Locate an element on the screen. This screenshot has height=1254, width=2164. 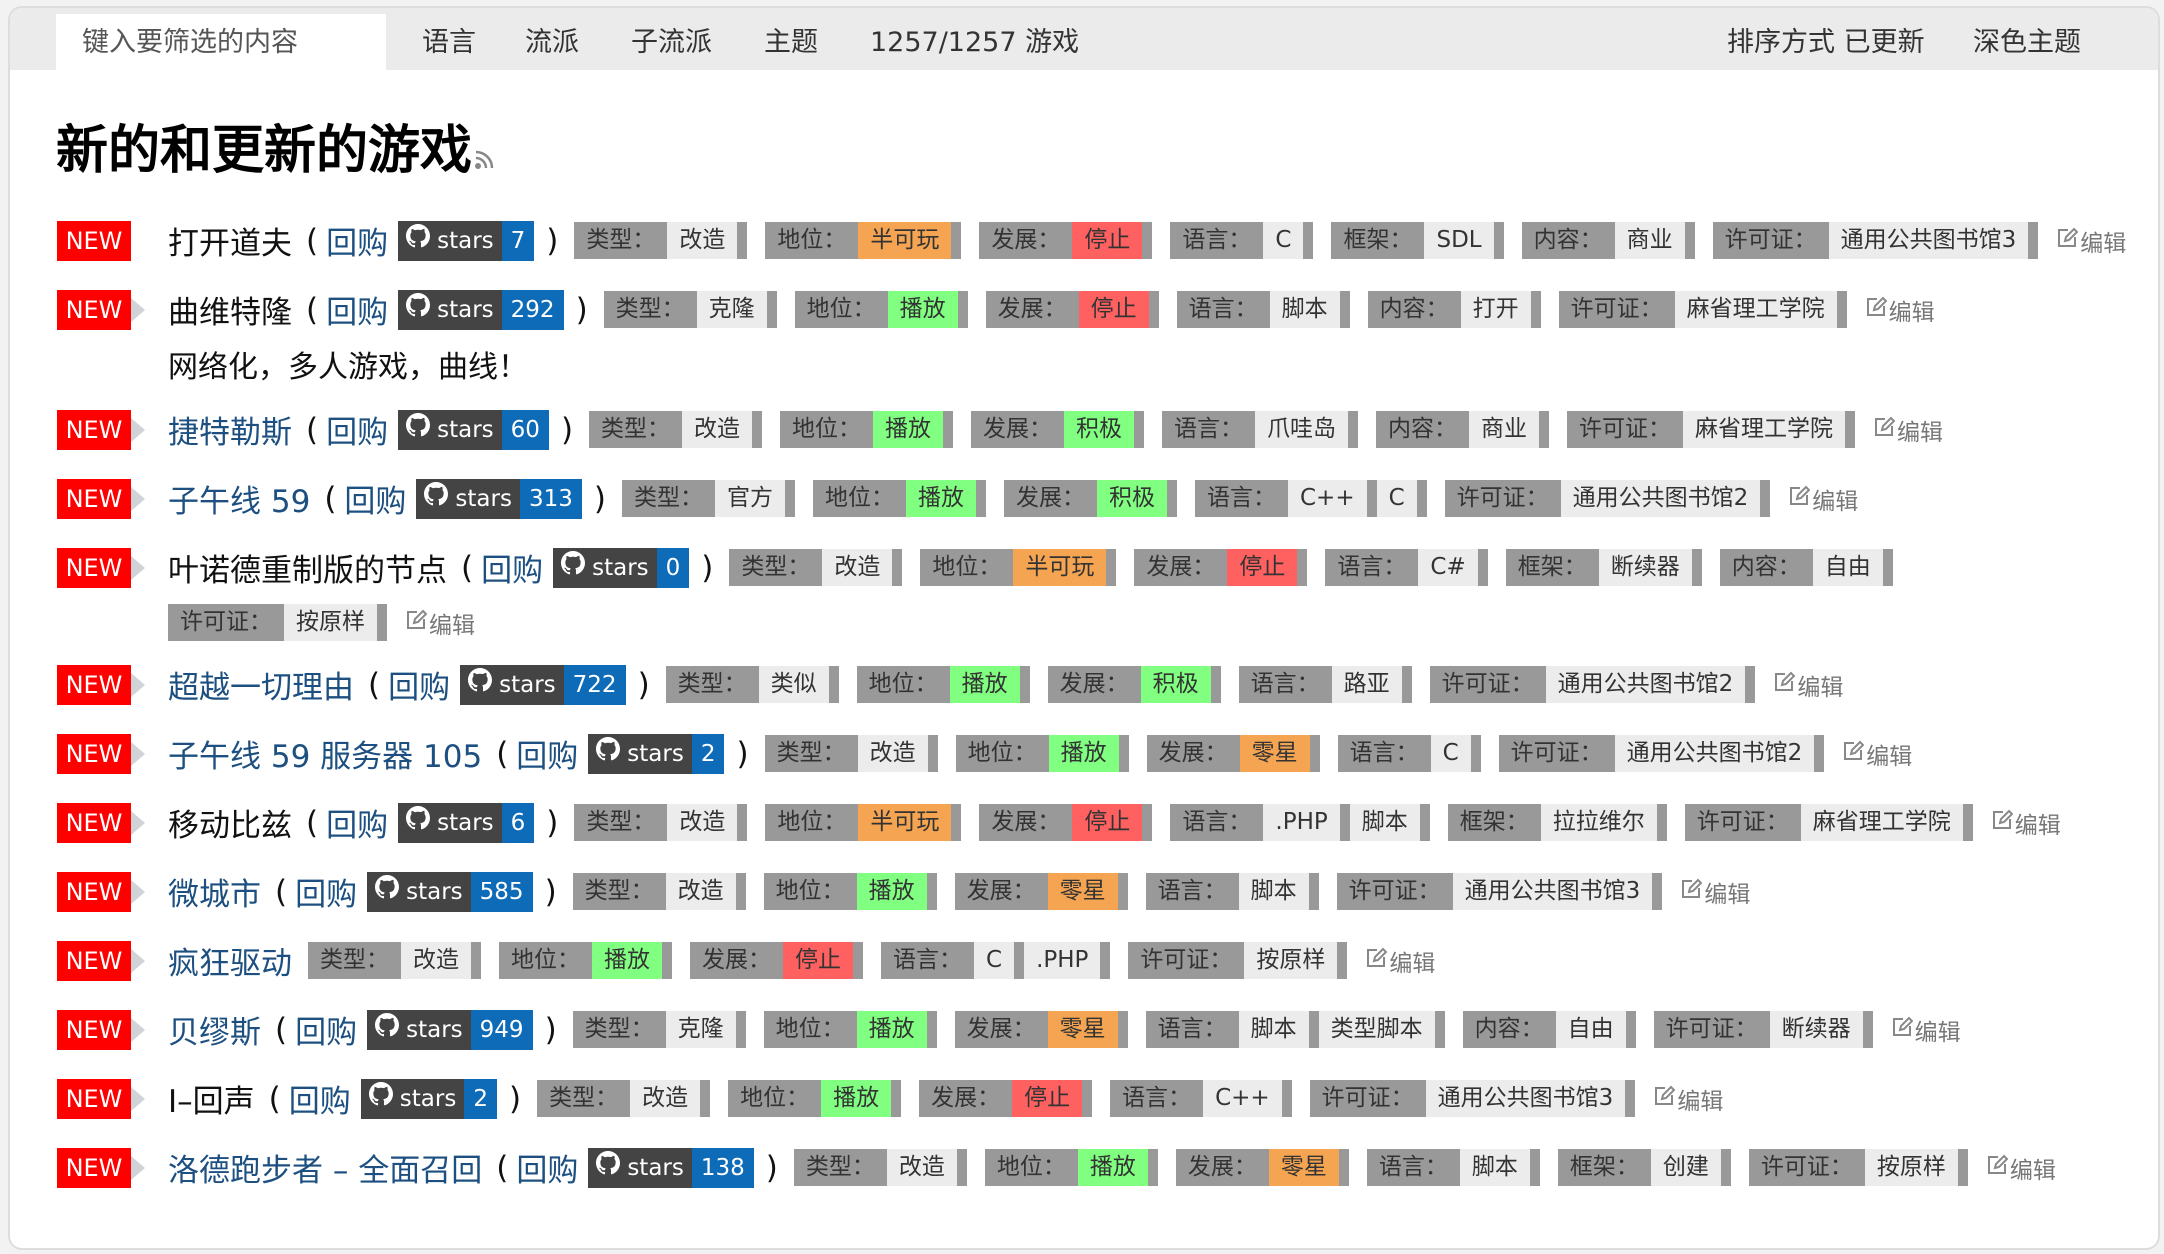
game-title: 子午线 59 is located at coordinates (239, 502).